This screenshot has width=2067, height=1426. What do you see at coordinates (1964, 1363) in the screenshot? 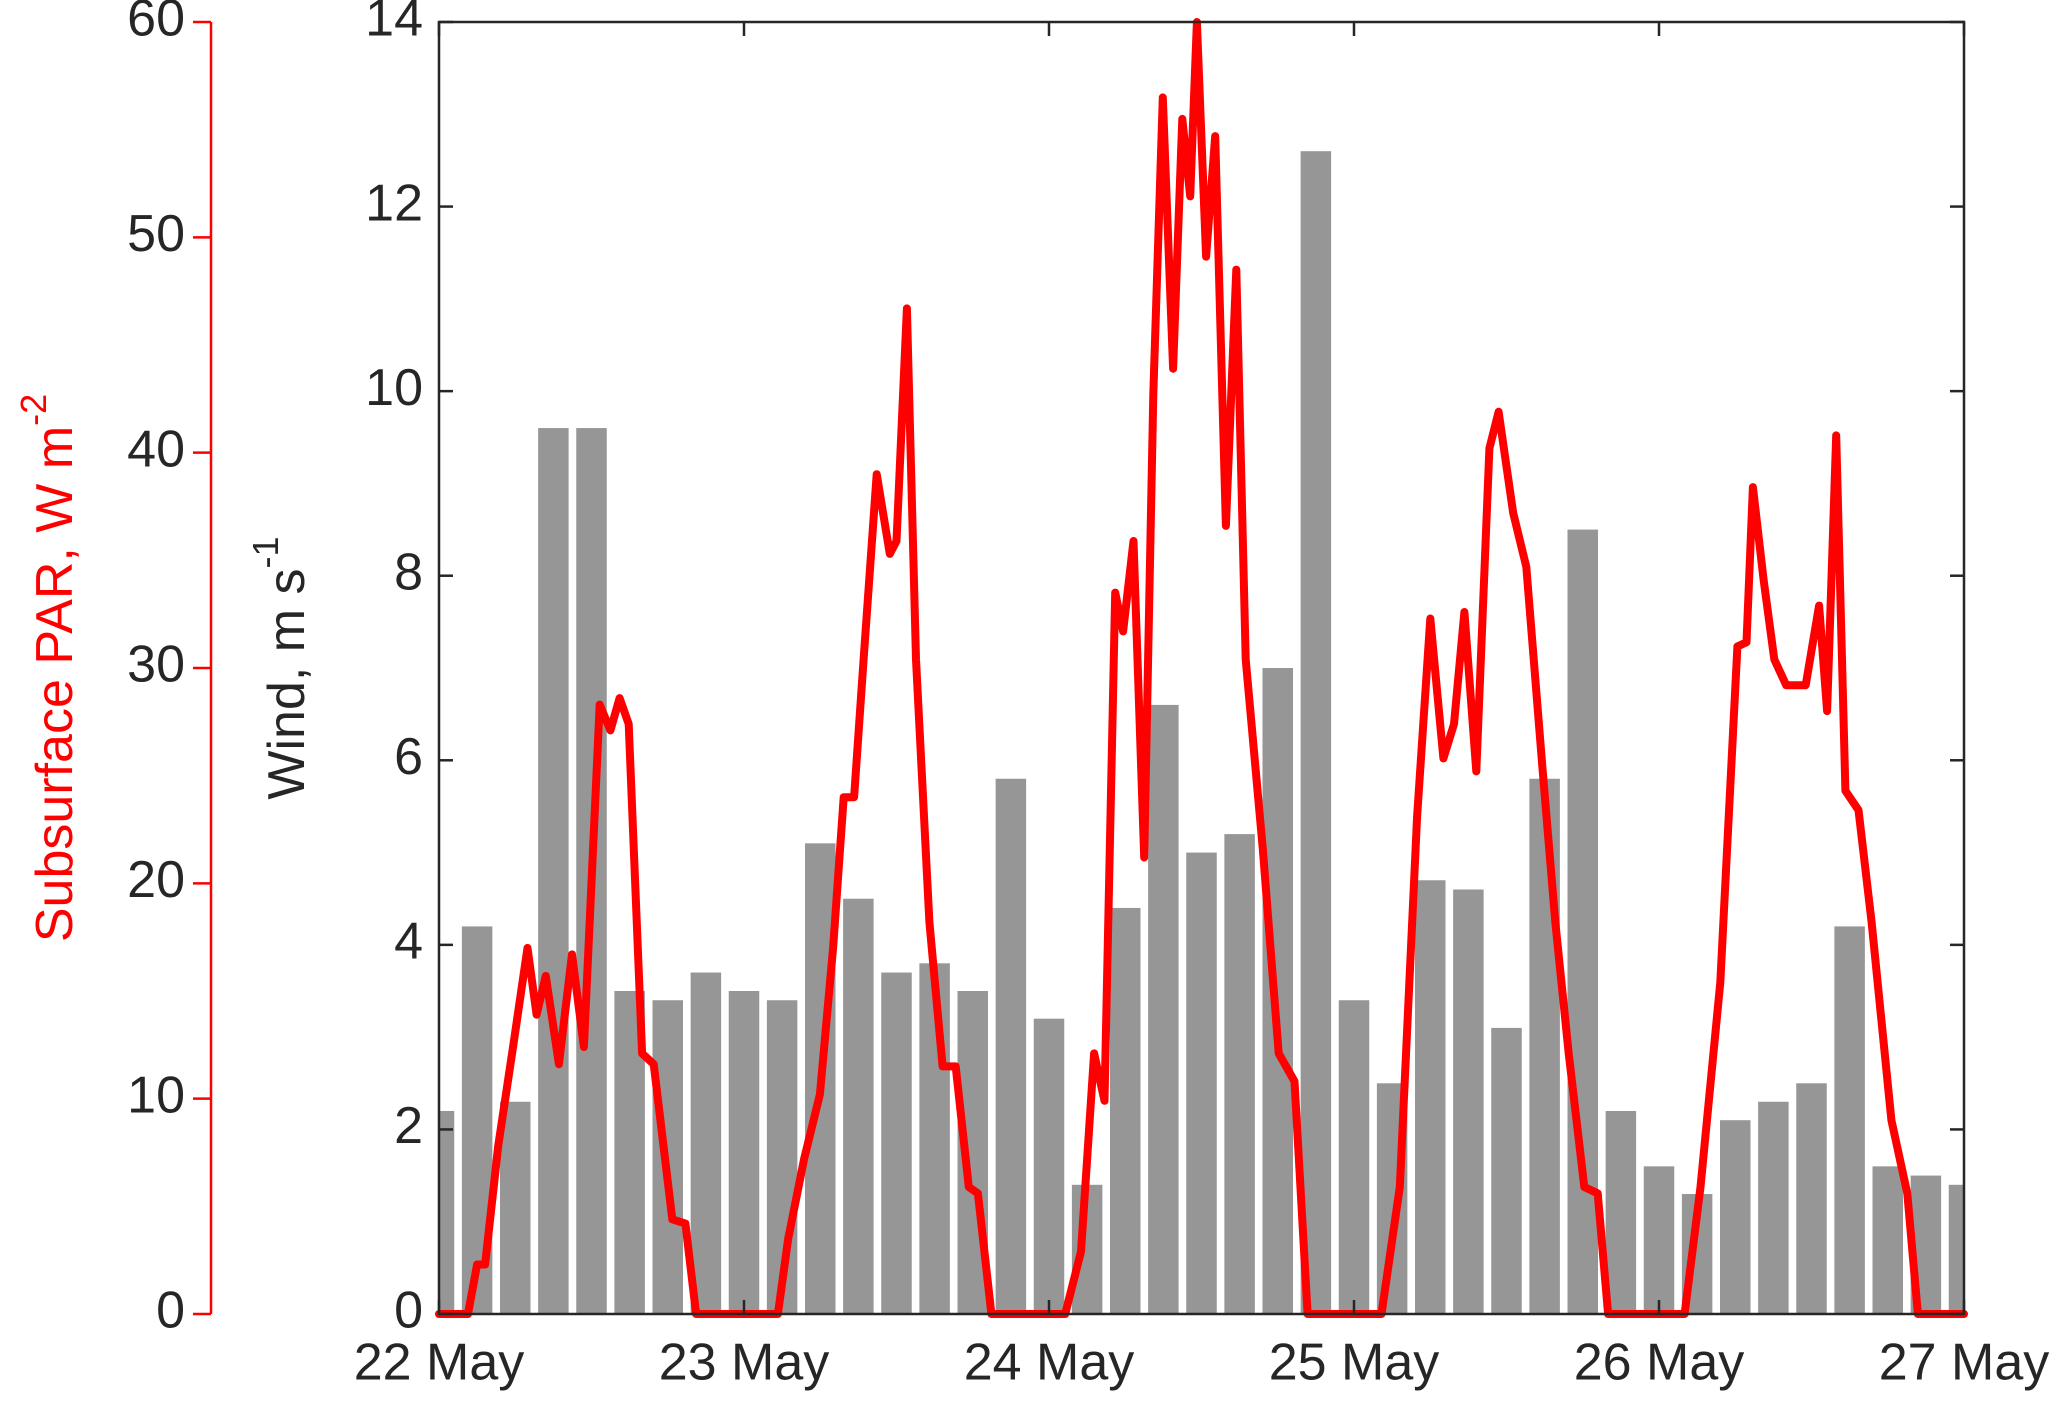
I see `x-tick-label: 27 May` at bounding box center [1964, 1363].